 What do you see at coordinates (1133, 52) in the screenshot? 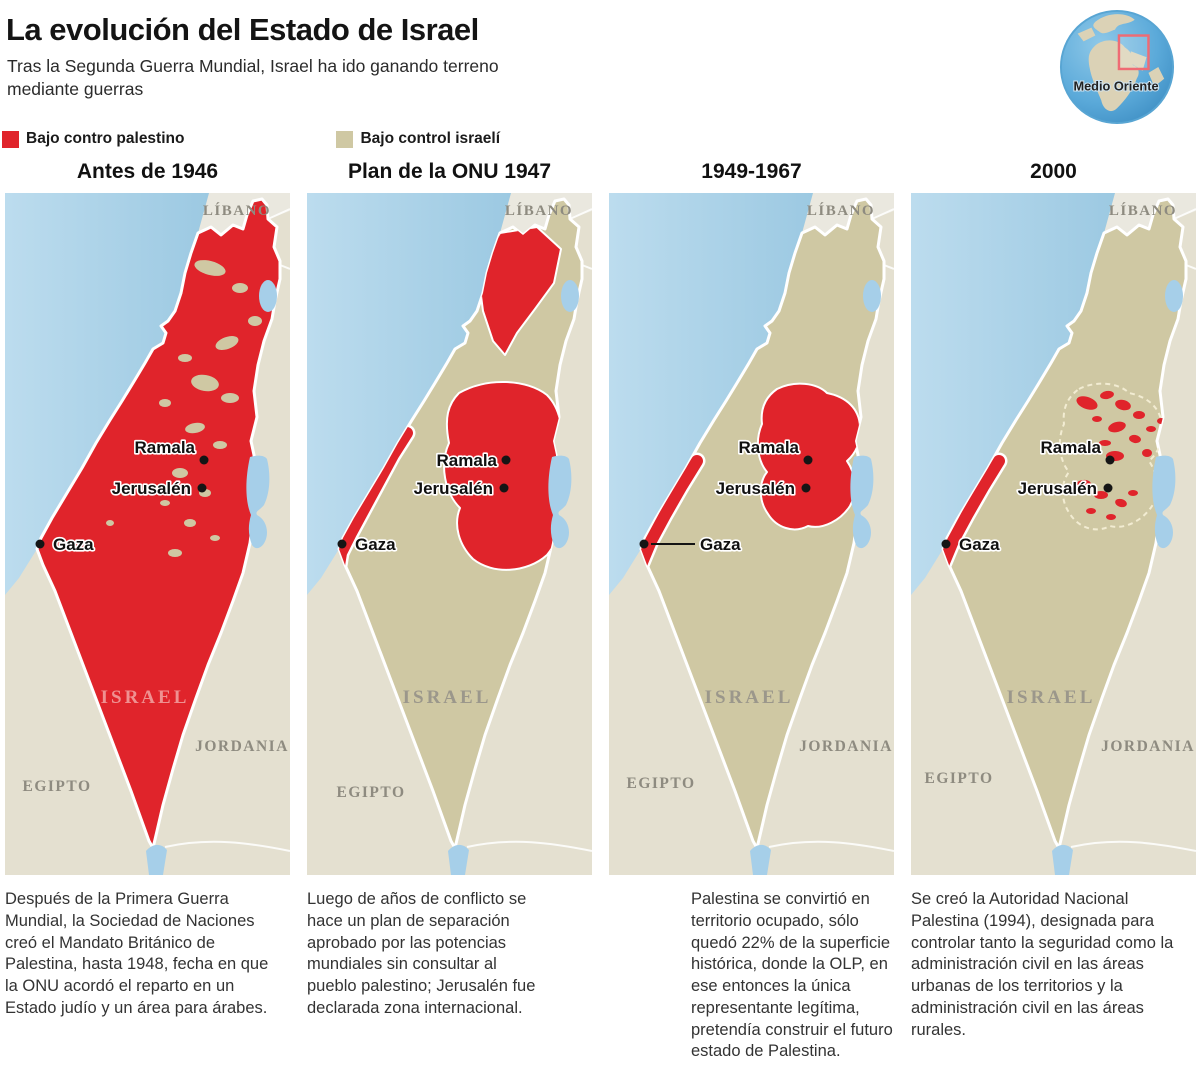
I see `middle-east-highlight-box` at bounding box center [1133, 52].